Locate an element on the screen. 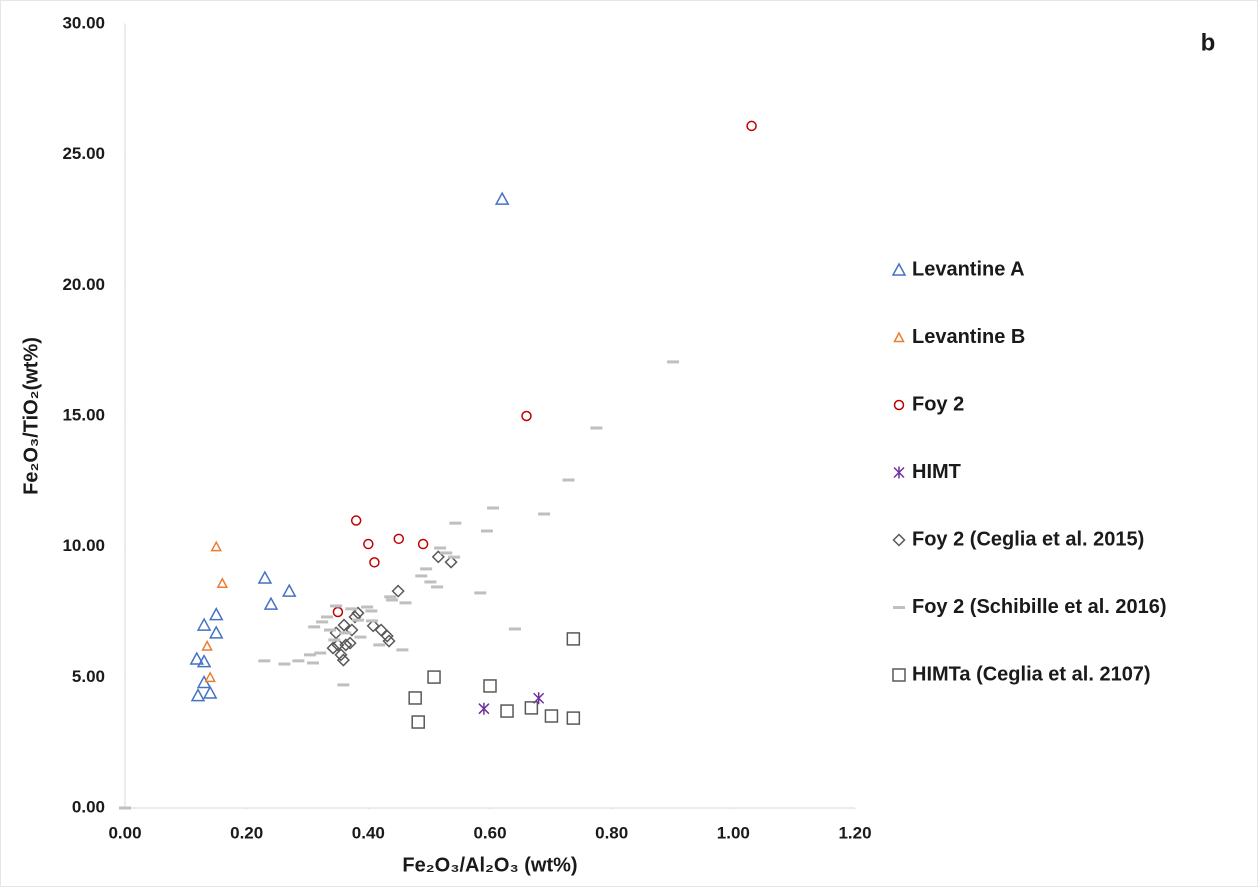 The width and height of the screenshot is (1258, 887). y-tick-label: 30.00 is located at coordinates (83, 22).